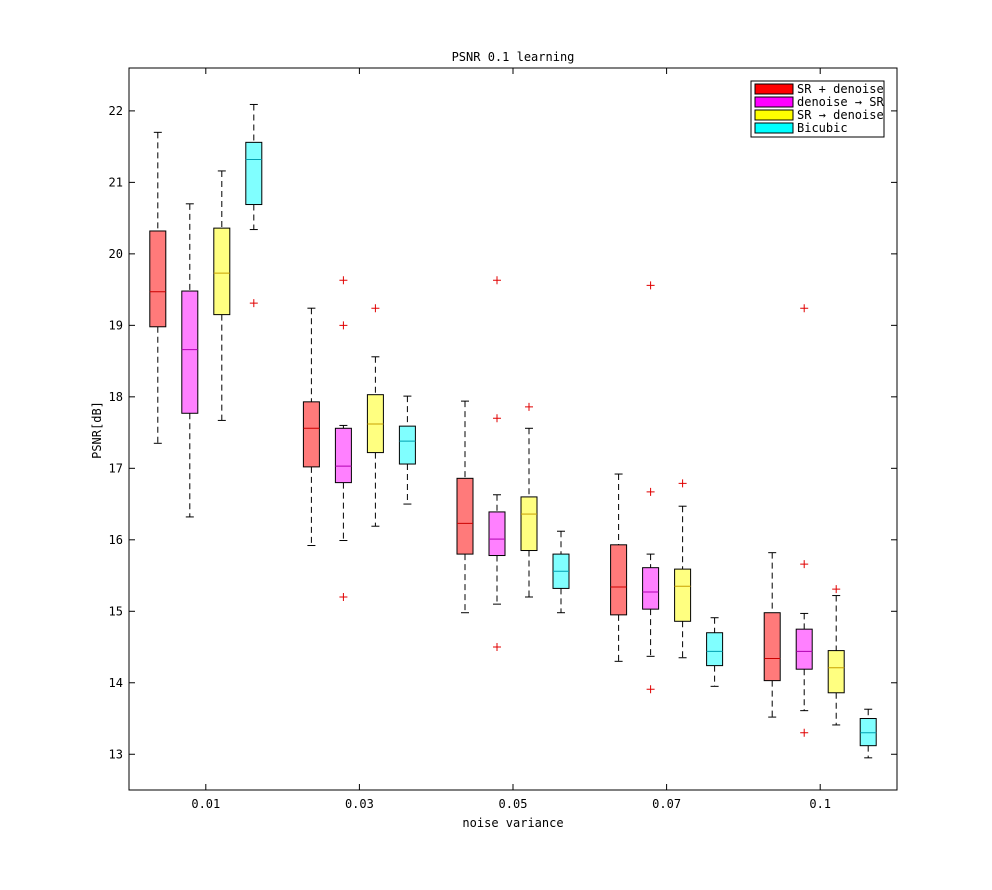 The height and width of the screenshot is (890, 992). I want to click on y-tick-label: 14, so click(116, 683).